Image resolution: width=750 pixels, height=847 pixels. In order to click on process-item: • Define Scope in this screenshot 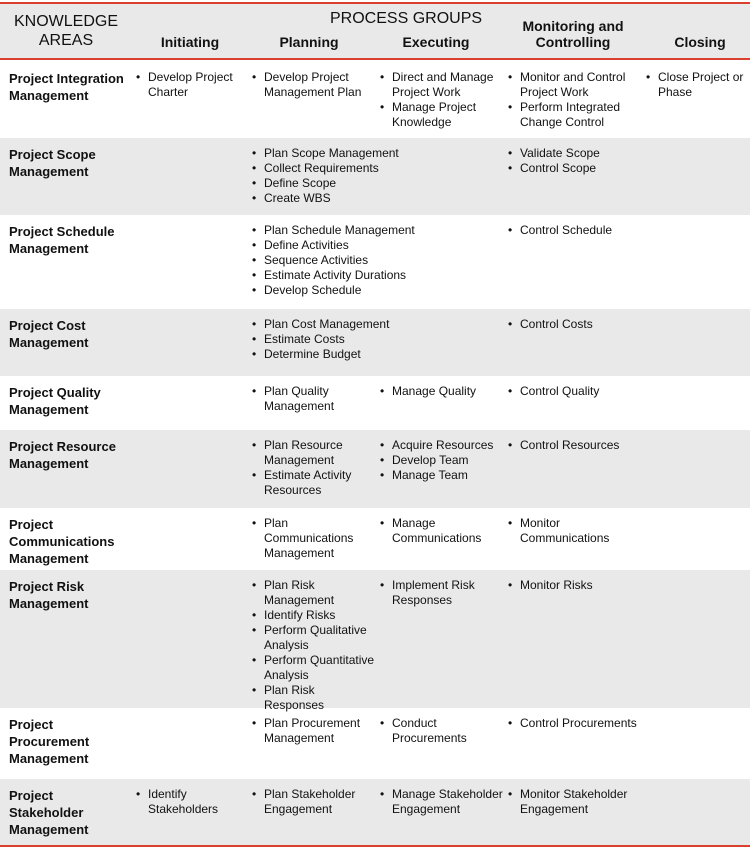, I will do `click(372, 183)`.